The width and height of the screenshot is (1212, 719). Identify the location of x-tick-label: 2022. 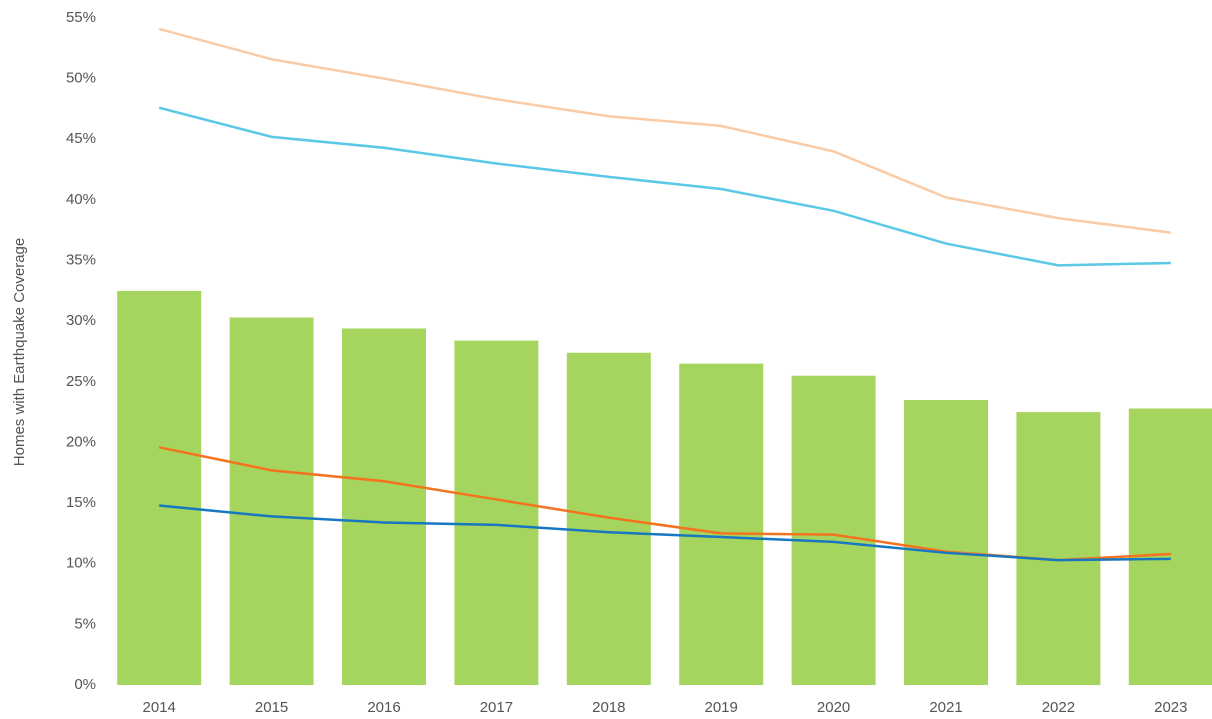
(1058, 707).